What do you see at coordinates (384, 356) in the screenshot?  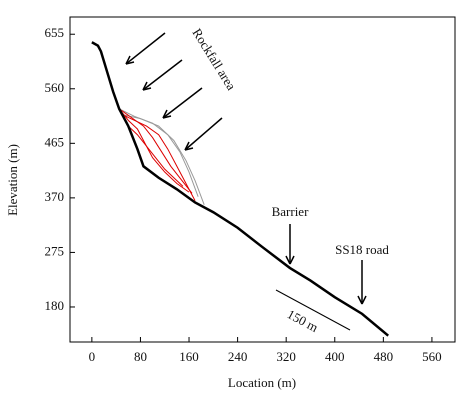 I see `x-tick-label: 480` at bounding box center [384, 356].